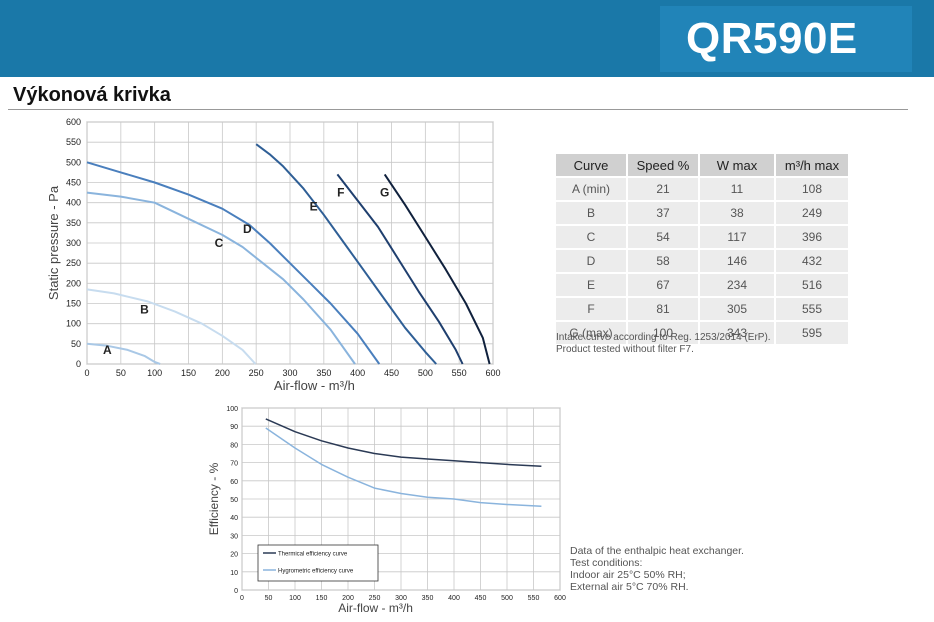  Describe the element at coordinates (92, 95) in the screenshot. I see `section-title: Výkonová krivka` at that location.